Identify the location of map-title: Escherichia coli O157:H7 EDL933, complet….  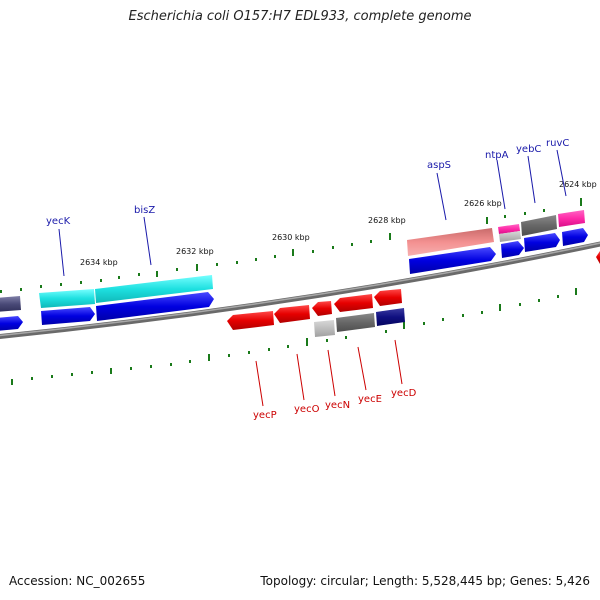
(300, 16).